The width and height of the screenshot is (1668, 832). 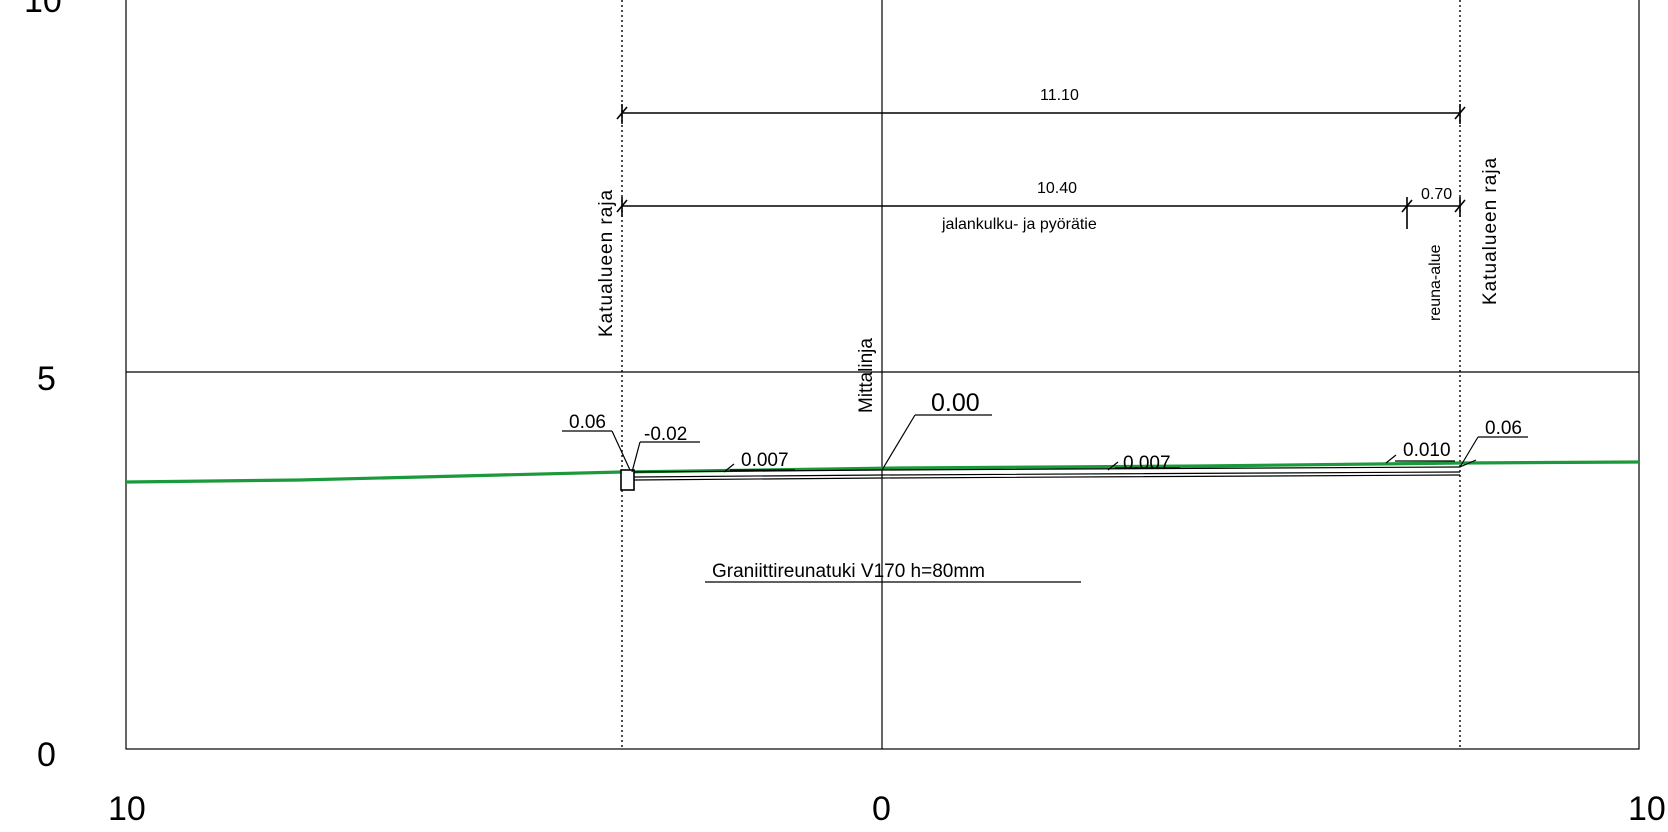 I want to click on left-boundary-label: Katualueen raja, so click(x=606, y=263).